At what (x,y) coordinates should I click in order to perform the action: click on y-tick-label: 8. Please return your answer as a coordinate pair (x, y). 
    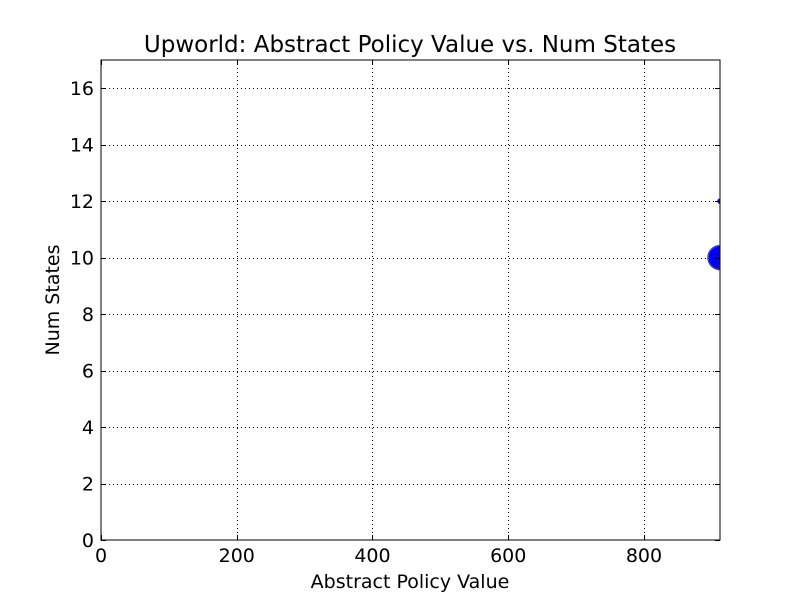
    Looking at the image, I should click on (88, 315).